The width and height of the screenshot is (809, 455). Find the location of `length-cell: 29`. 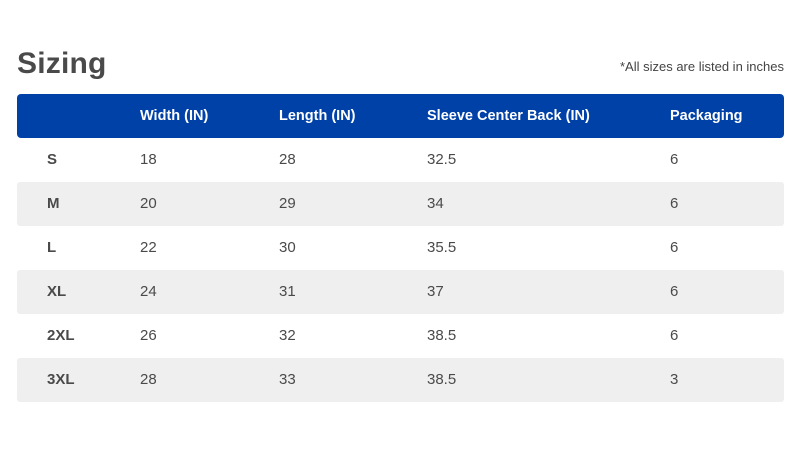

length-cell: 29 is located at coordinates (287, 203).